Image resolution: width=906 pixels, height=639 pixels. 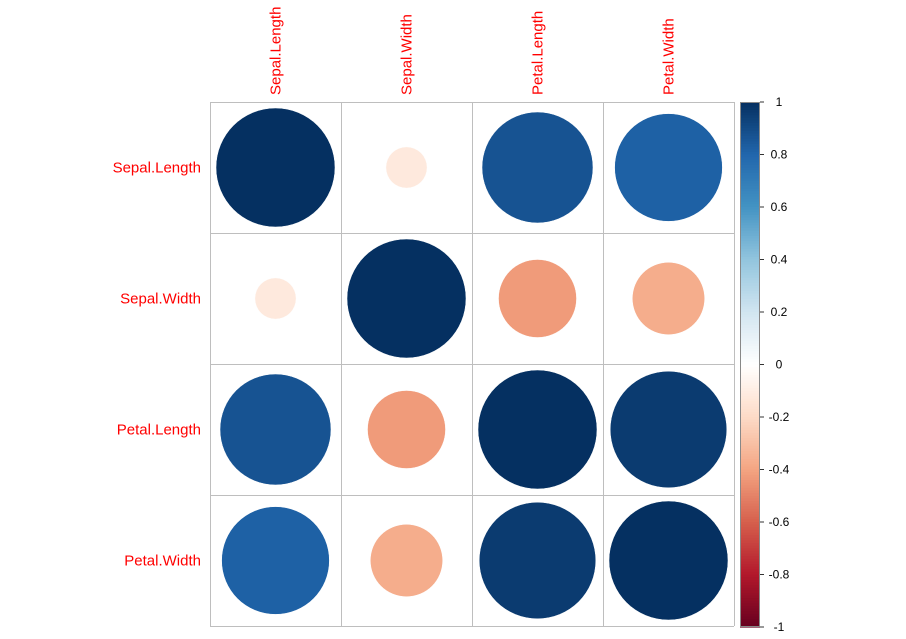 What do you see at coordinates (275, 560) in the screenshot?
I see `correlation-circle-petal-width-sepal-length` at bounding box center [275, 560].